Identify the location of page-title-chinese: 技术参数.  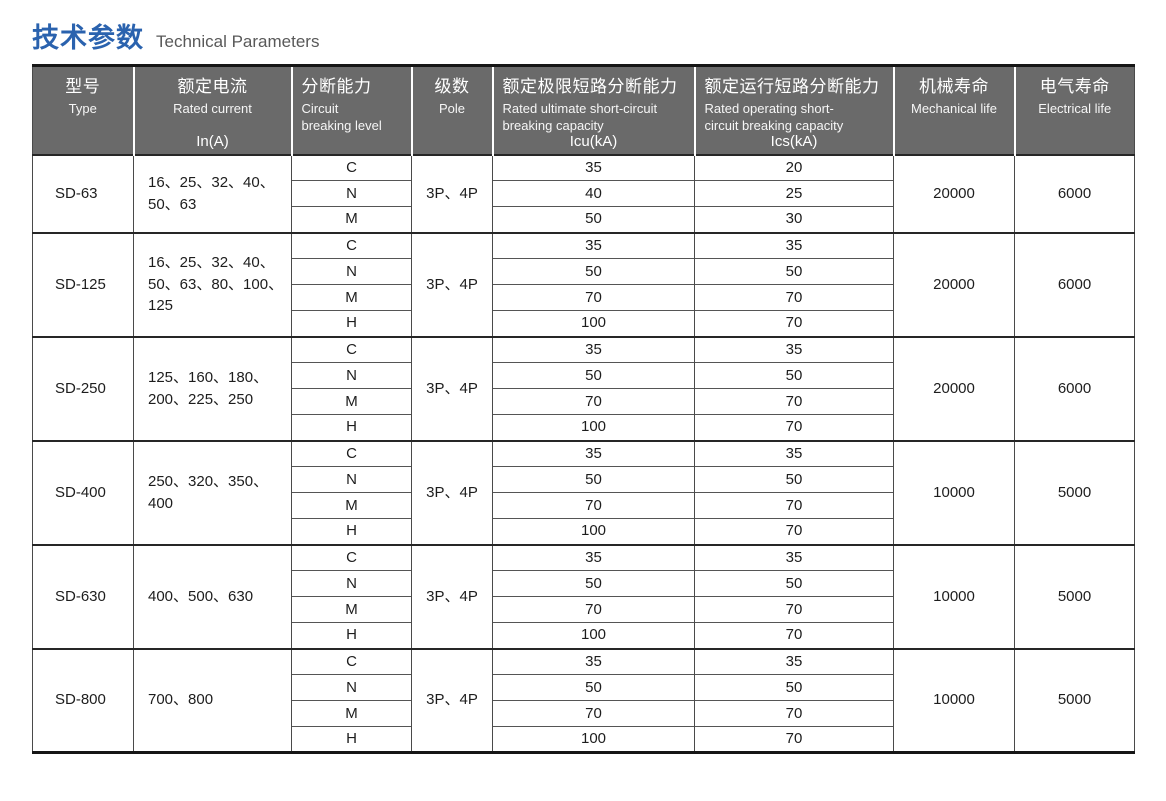
(88, 38).